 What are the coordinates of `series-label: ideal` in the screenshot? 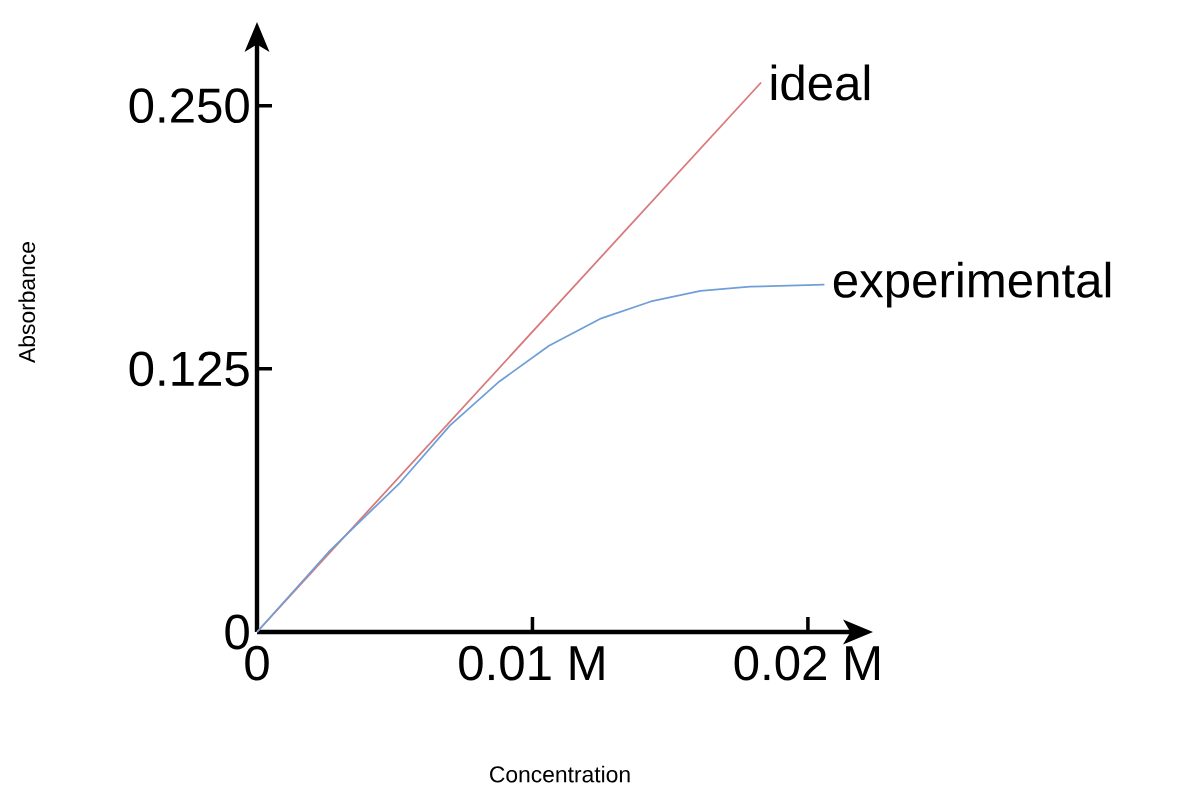 It's located at (820, 82).